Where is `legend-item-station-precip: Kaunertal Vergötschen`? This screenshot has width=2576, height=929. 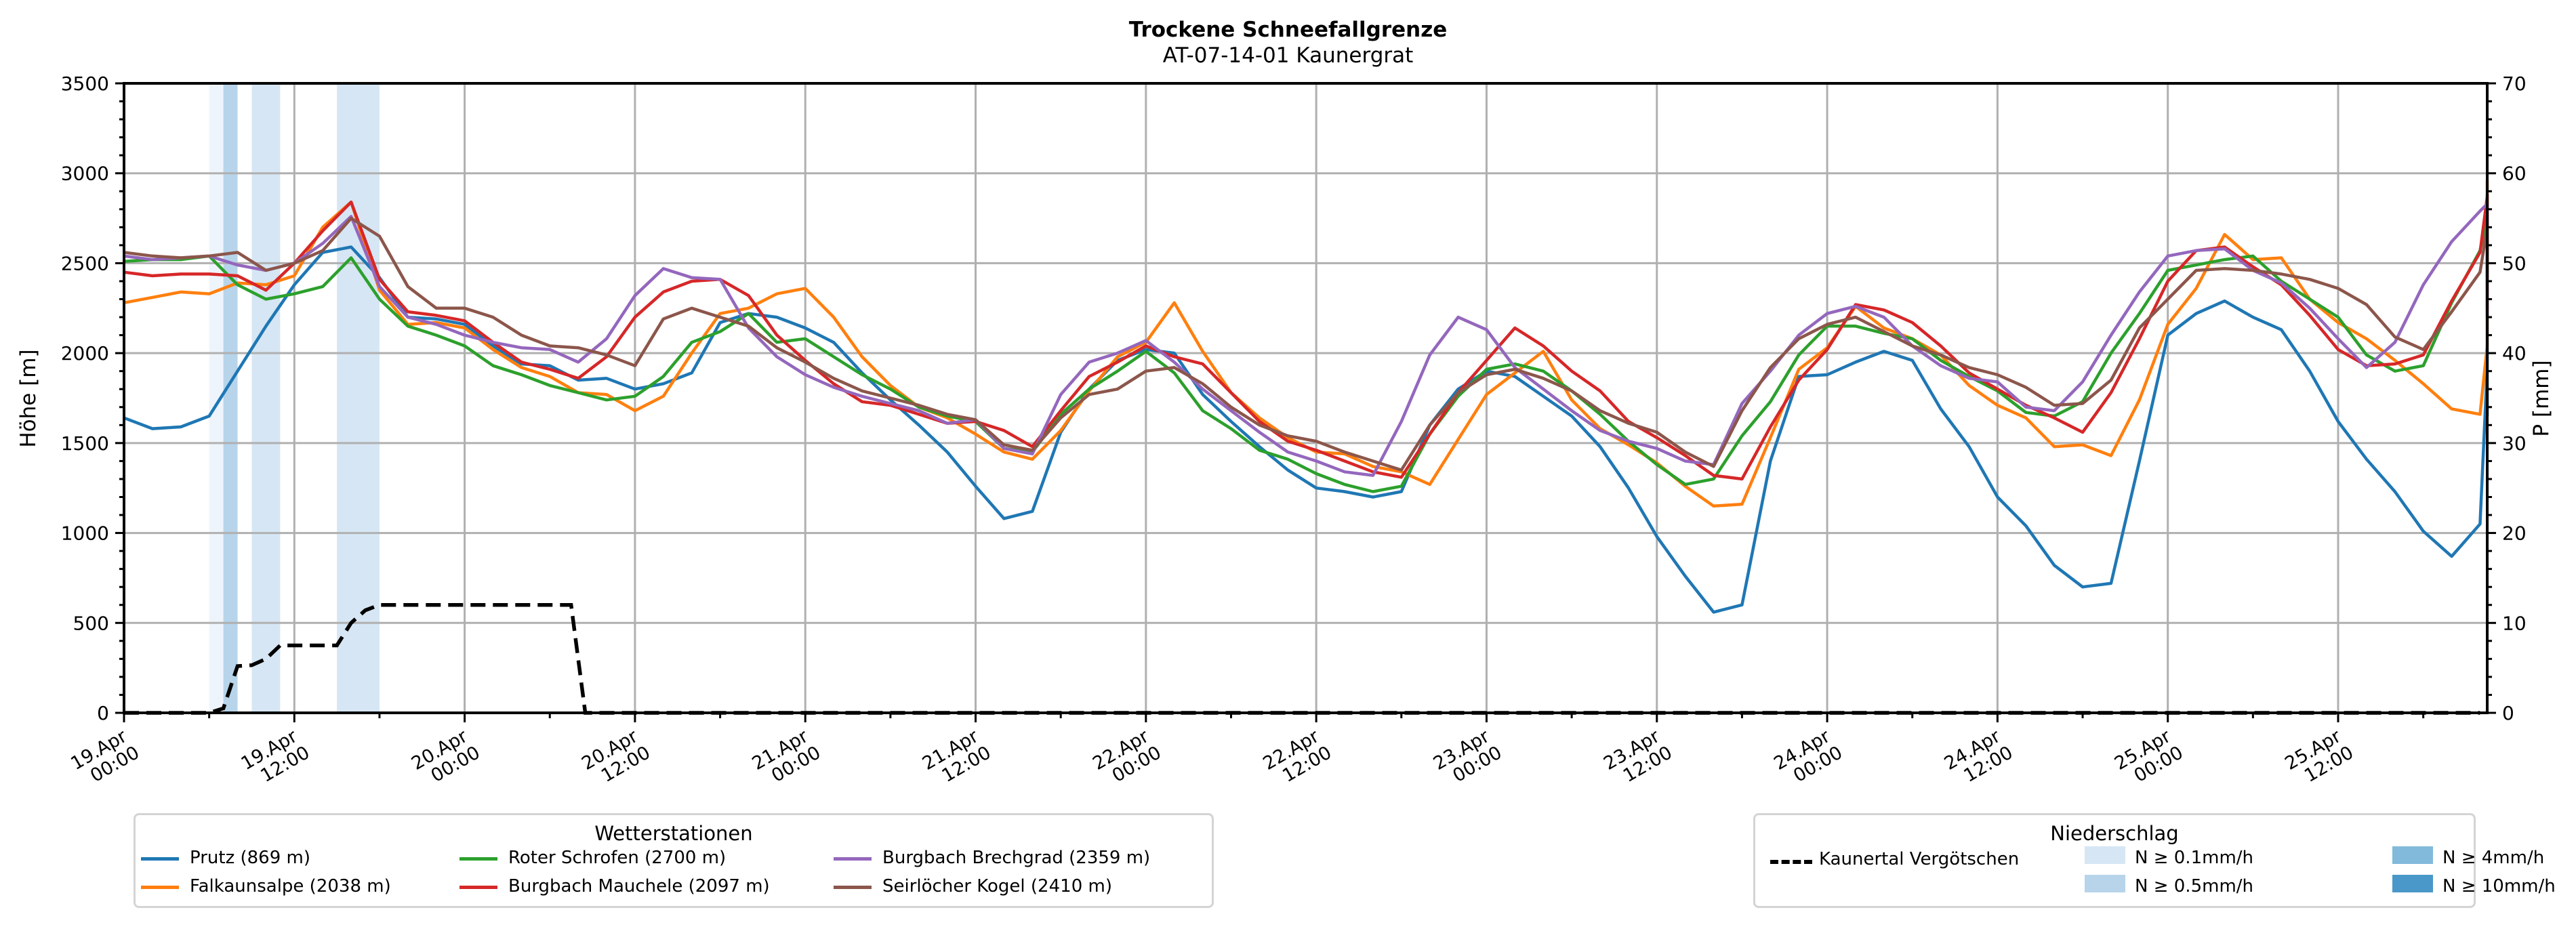
legend-item-station-precip: Kaunertal Vergötschen is located at coordinates (1920, 859).